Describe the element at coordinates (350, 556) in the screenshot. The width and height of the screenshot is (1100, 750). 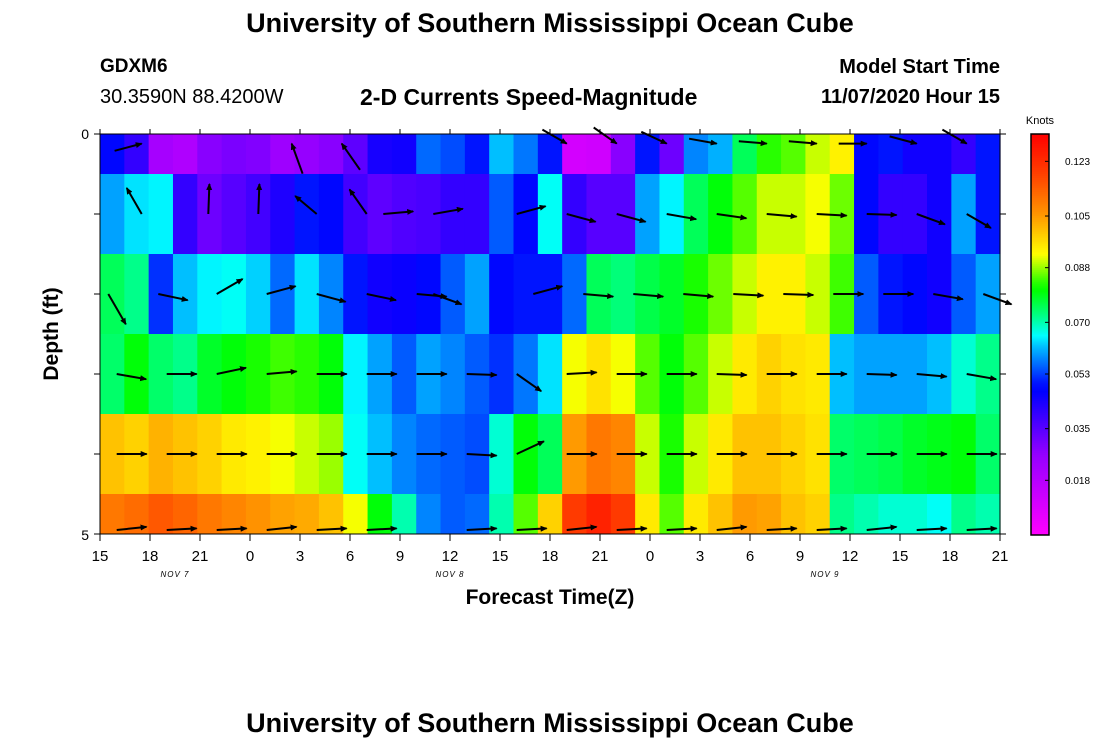
I see `x-tick-label: 6` at that location.